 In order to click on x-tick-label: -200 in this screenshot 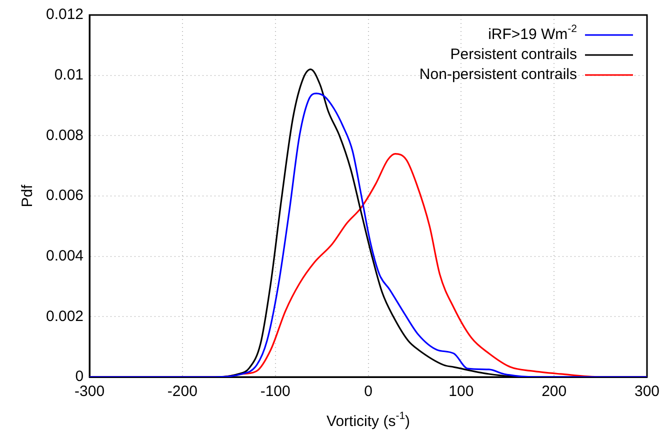, I will do `click(182, 391)`.